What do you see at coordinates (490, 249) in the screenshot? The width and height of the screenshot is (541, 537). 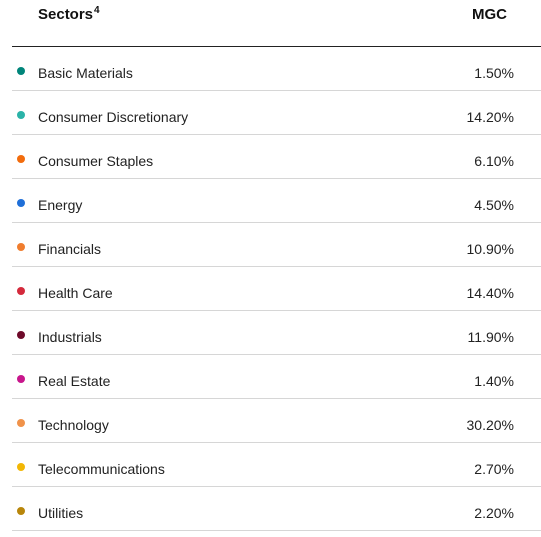 I see `sector-weight: 10.90%` at bounding box center [490, 249].